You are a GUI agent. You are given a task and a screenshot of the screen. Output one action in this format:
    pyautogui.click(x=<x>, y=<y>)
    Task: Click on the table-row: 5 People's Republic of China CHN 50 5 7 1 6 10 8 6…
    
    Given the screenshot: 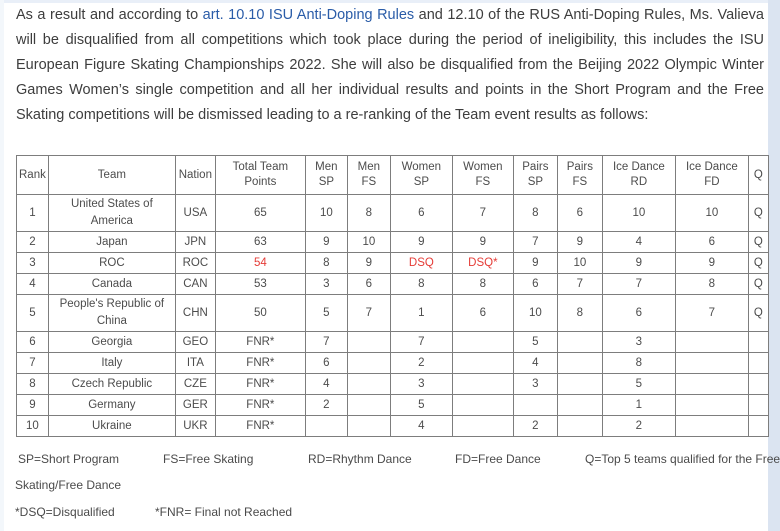 What is the action you would take?
    pyautogui.click(x=392, y=313)
    